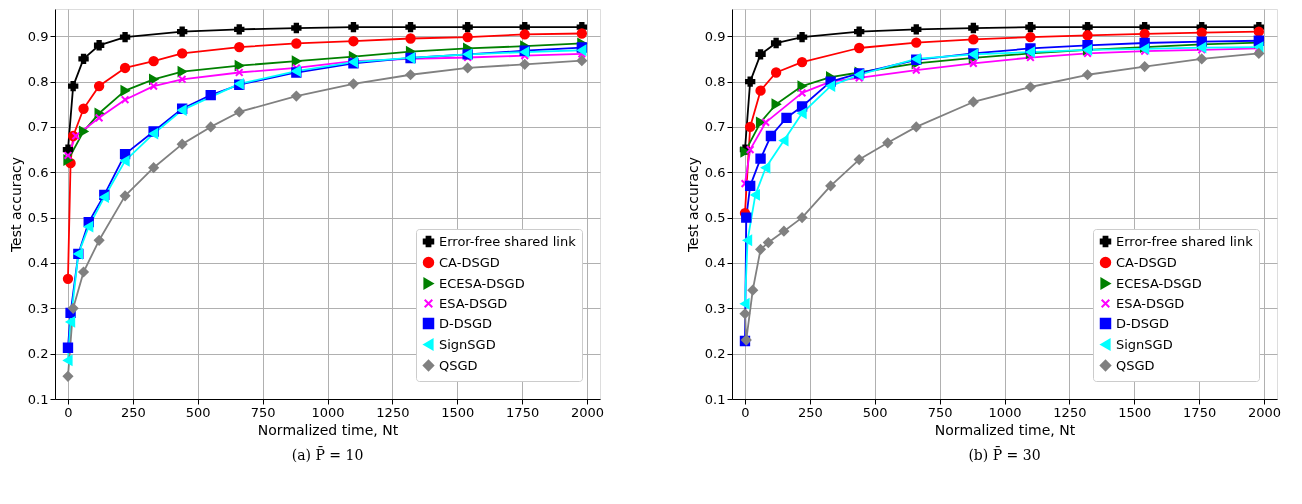 This screenshot has width=1302, height=504. Describe the element at coordinates (1004, 454) in the screenshot. I see `text: (b) P̄ = 30` at that location.